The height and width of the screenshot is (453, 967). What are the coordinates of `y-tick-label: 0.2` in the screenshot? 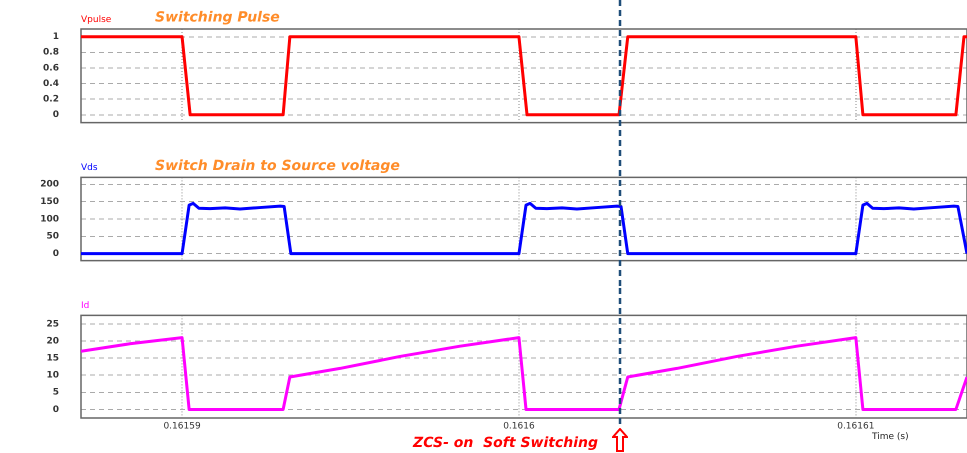 It's located at (51, 99).